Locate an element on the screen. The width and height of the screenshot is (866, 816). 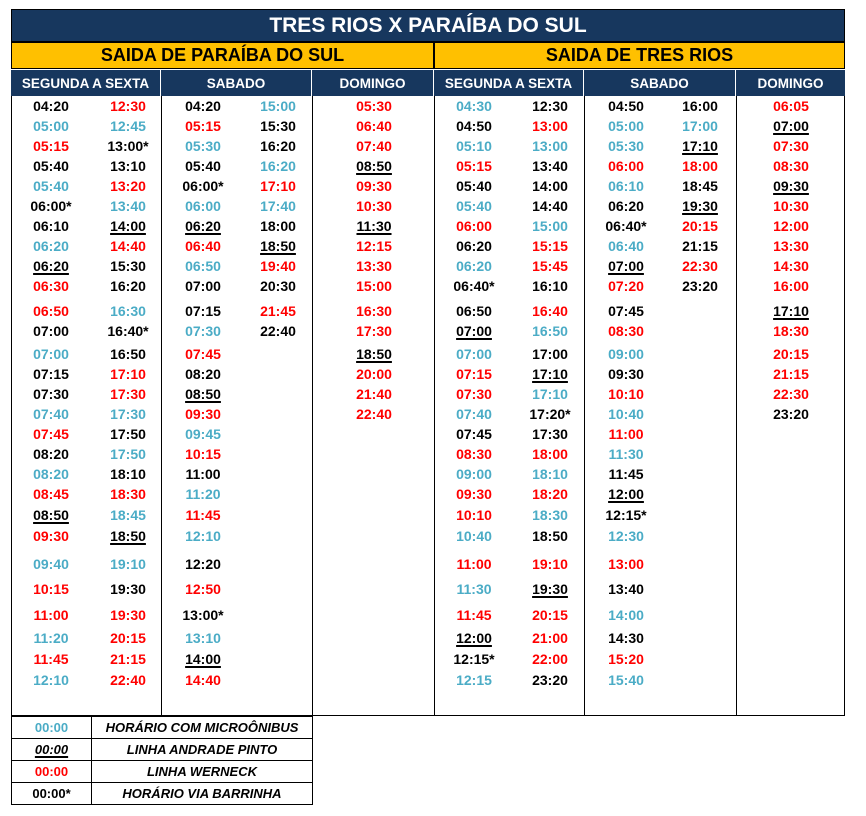
schedule-time: 19:40 is located at coordinates (278, 266).